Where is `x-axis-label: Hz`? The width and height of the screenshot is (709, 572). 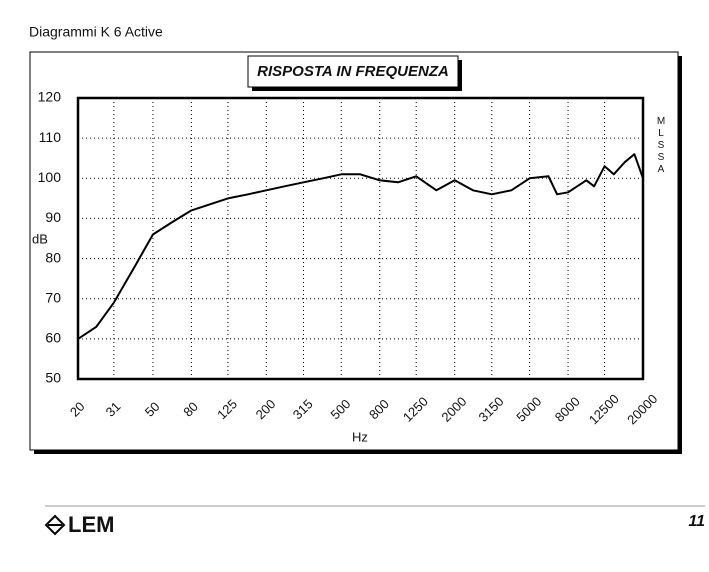
x-axis-label: Hz is located at coordinates (360, 436).